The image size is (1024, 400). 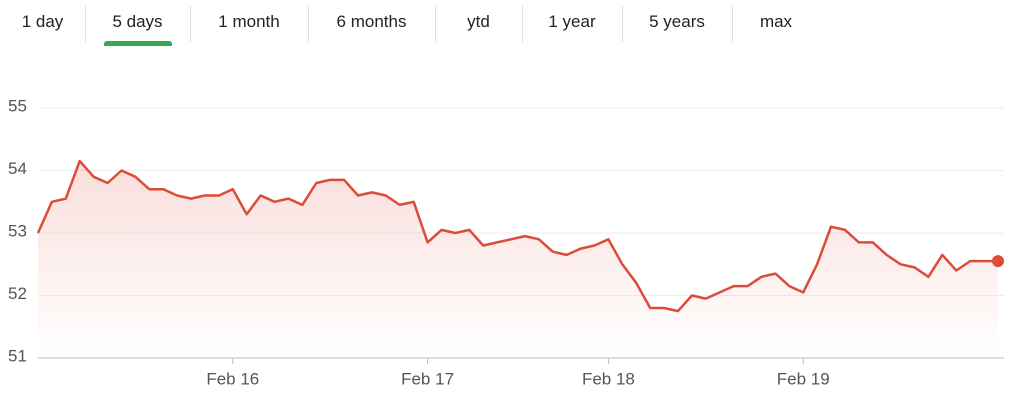 I want to click on y-tick-label: 53, so click(x=17, y=230).